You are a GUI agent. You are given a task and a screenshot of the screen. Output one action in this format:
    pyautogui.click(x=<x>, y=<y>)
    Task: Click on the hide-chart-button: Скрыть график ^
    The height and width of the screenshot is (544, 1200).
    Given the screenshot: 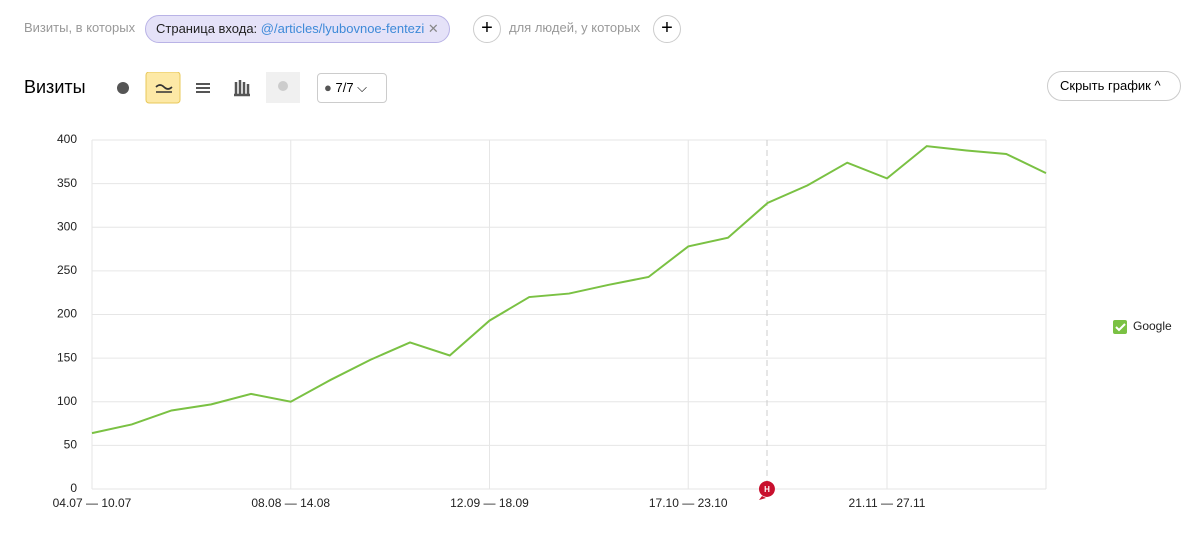 What is the action you would take?
    pyautogui.click(x=1114, y=86)
    